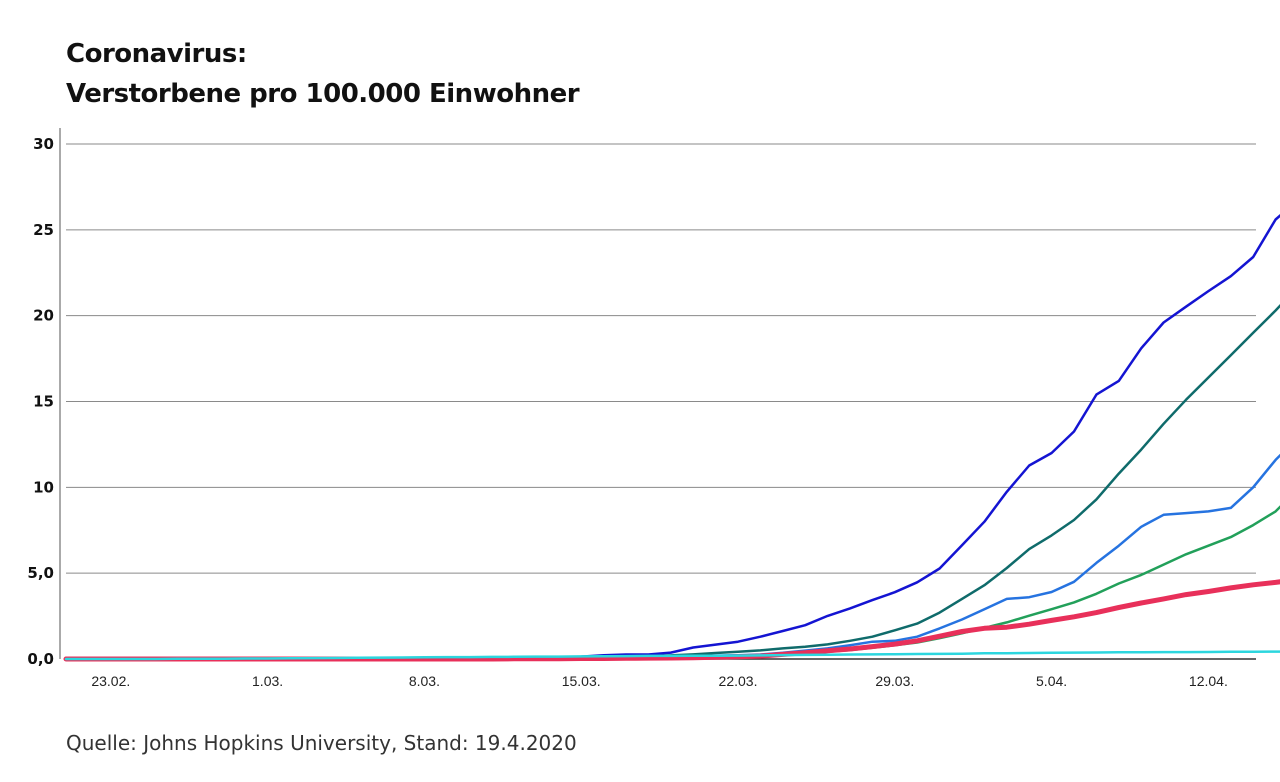  I want to click on y-tick-label: 5,0, so click(40, 573).